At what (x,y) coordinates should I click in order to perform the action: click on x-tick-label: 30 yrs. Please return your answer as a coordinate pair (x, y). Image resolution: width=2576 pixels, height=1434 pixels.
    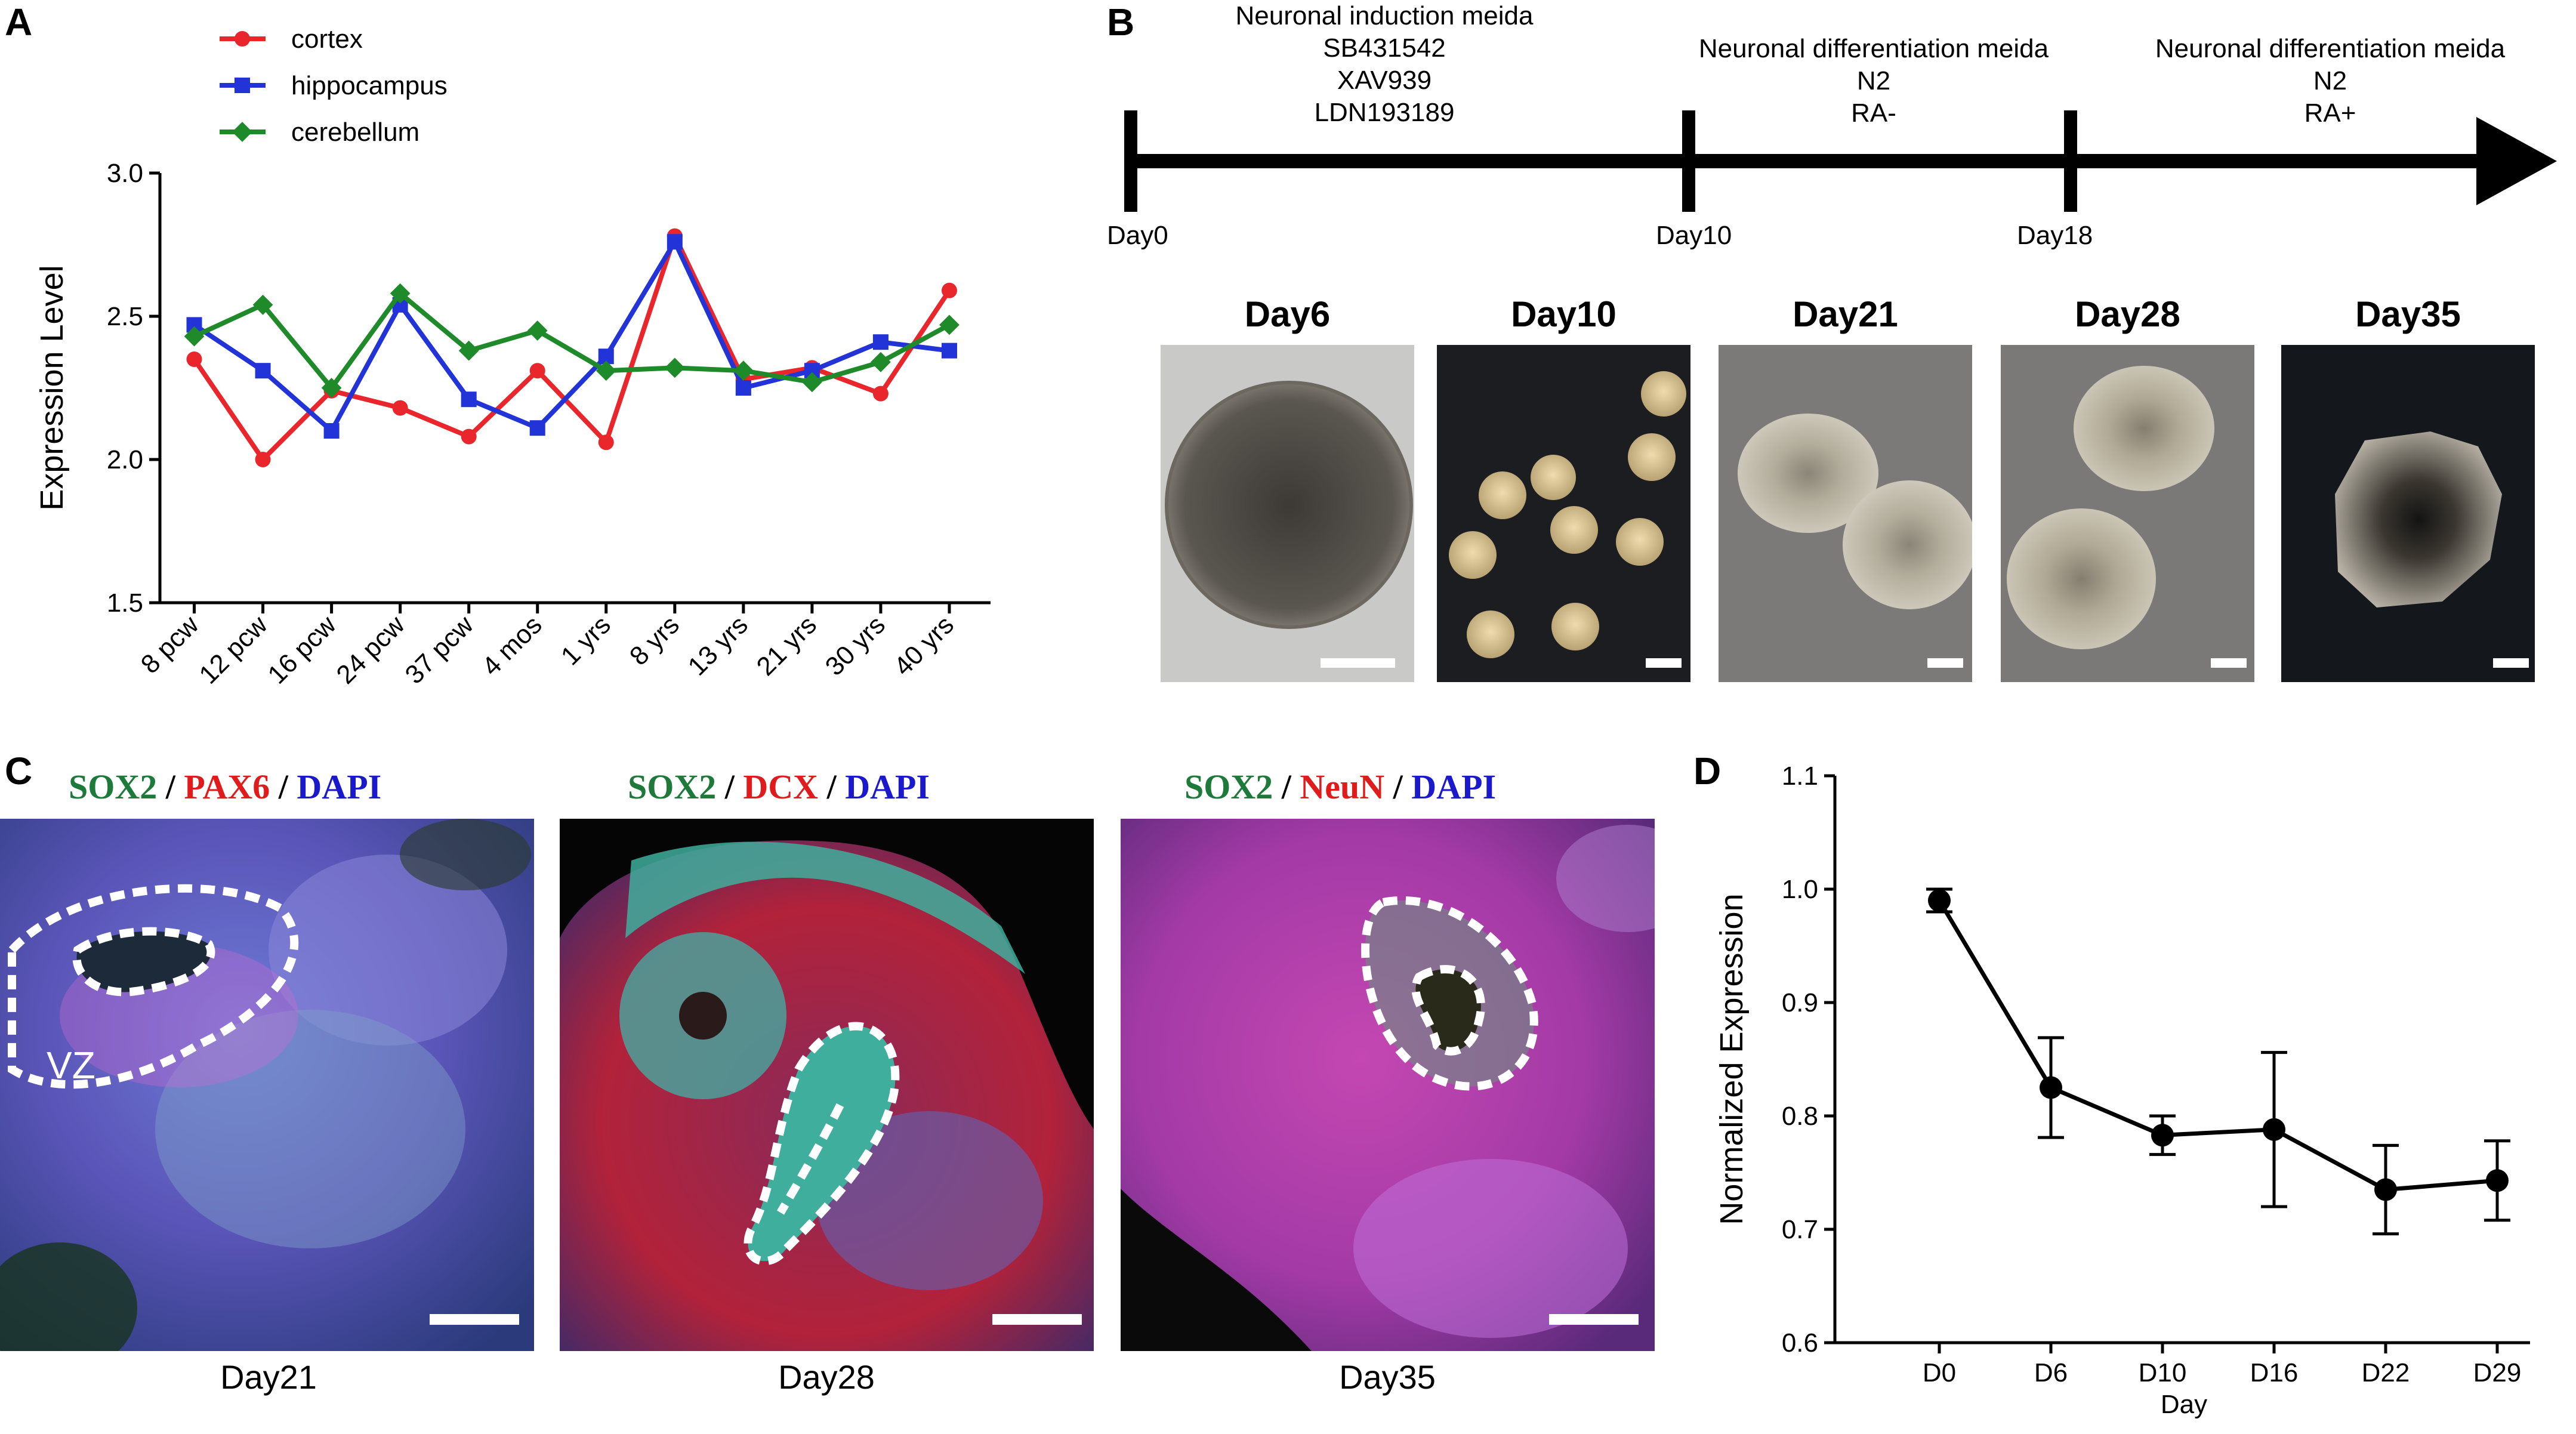
    Looking at the image, I should click on (856, 645).